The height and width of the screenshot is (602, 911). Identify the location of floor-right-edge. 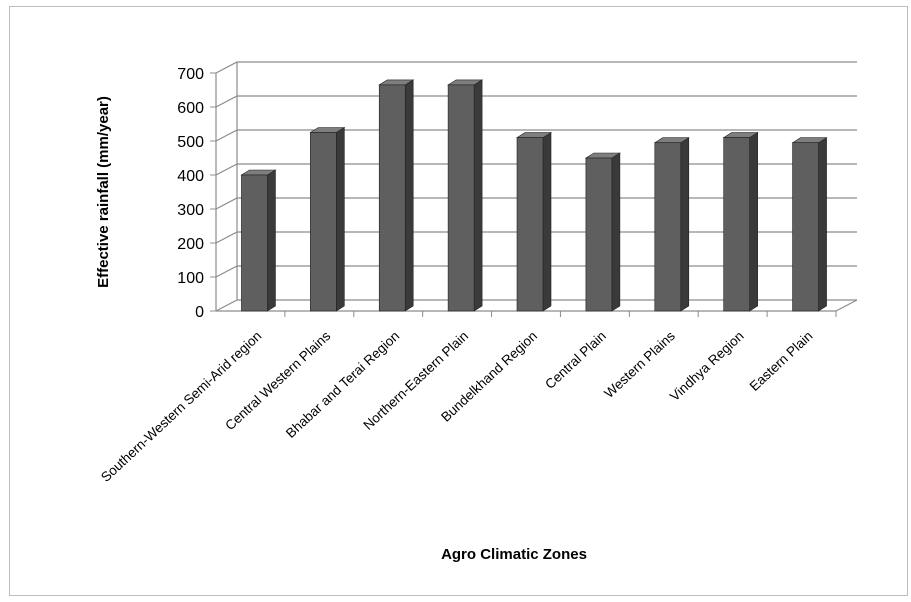
(846, 305).